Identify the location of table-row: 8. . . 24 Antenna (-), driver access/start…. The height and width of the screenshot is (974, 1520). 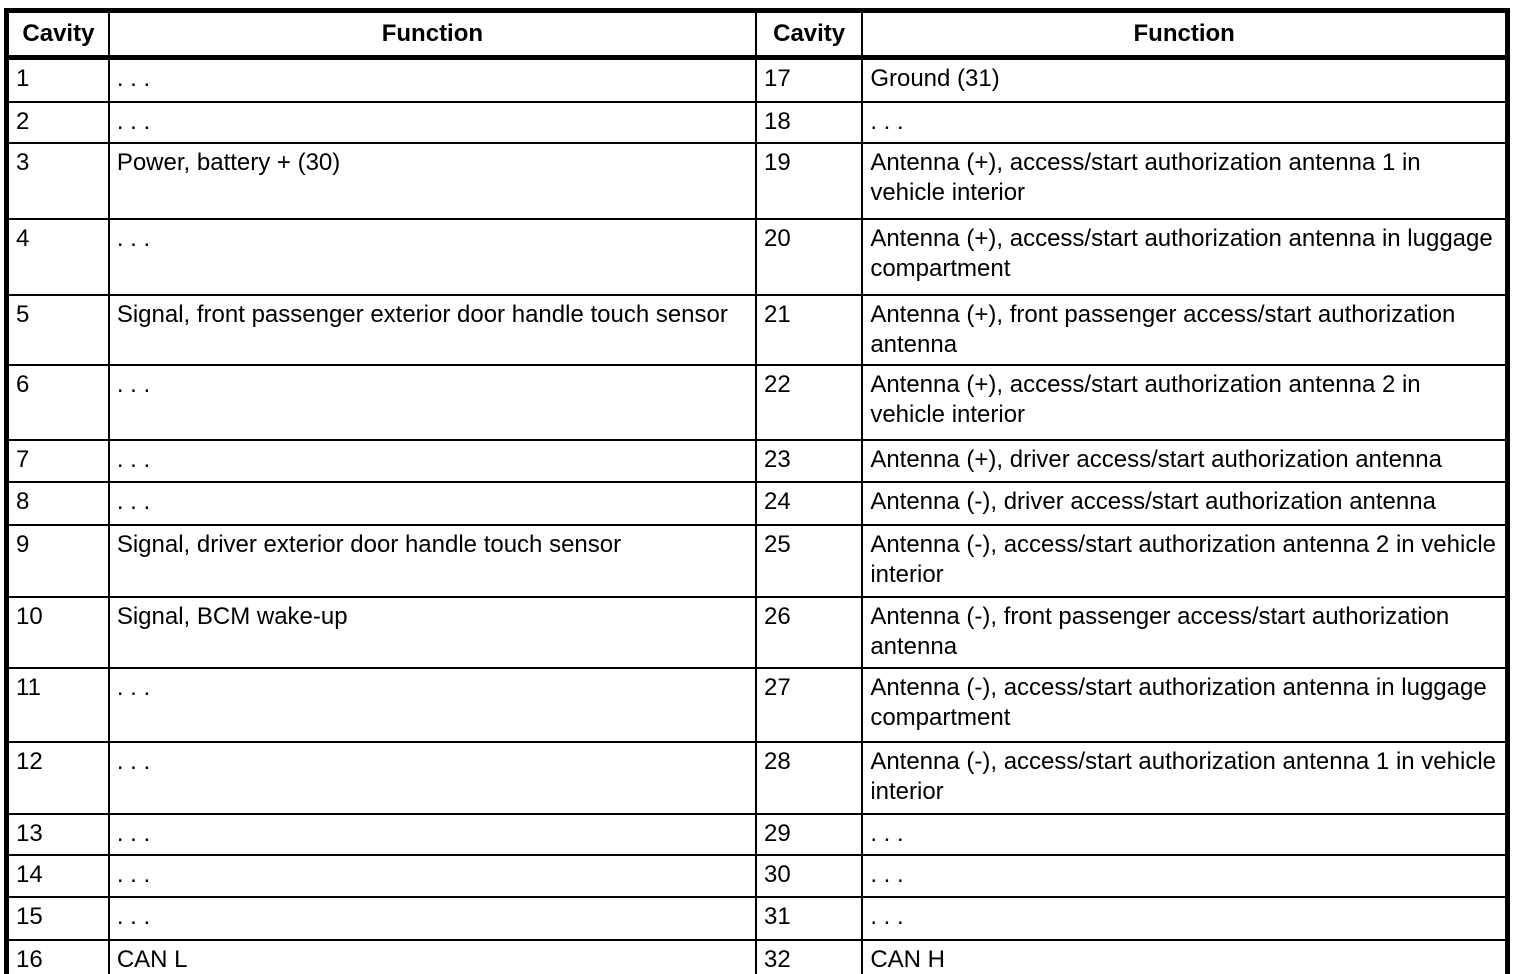
(757, 503).